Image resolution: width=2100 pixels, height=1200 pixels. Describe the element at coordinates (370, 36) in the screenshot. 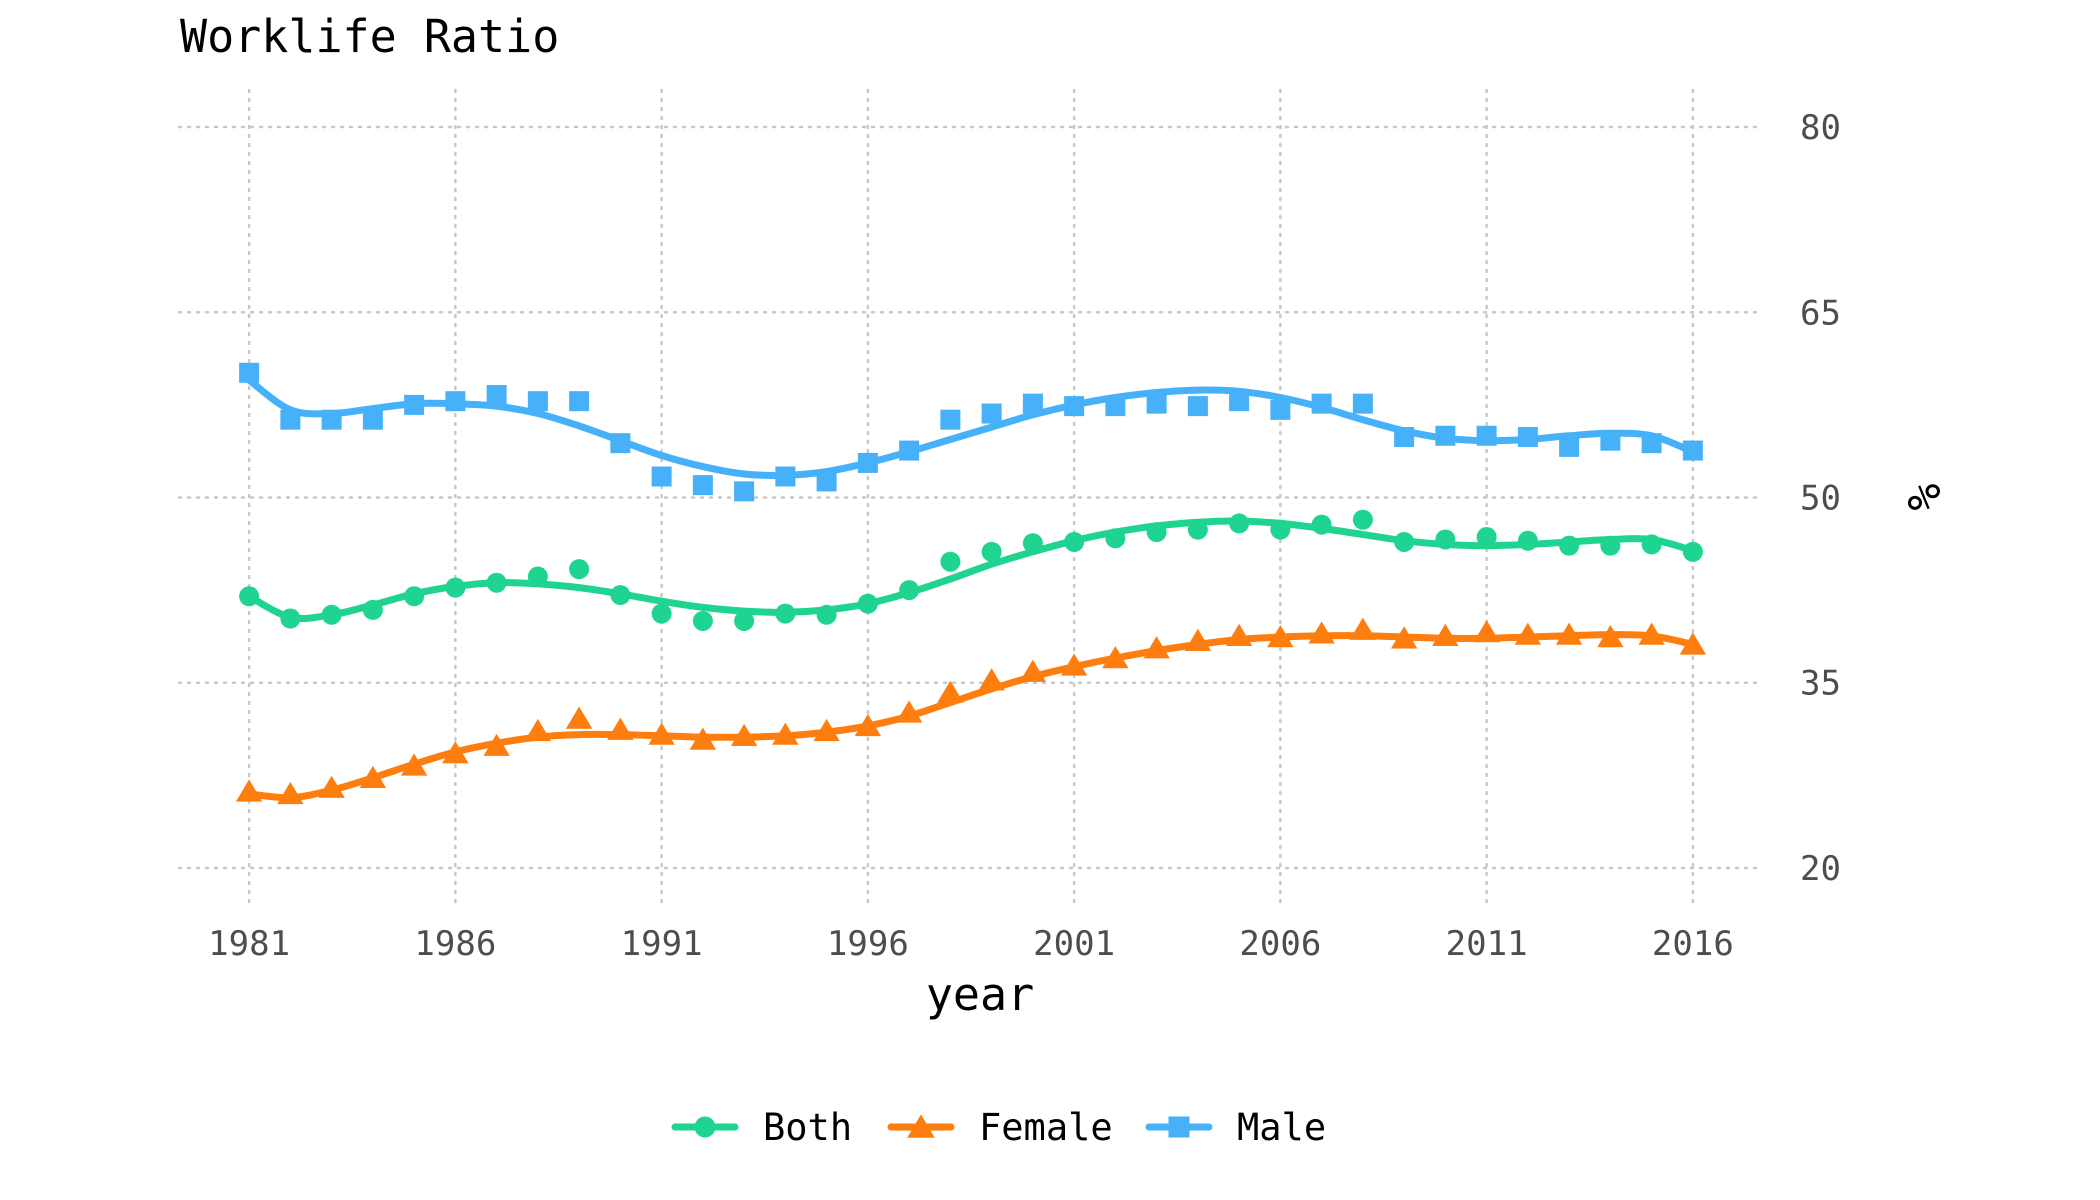

I see `chart-title: Worklife Ratio` at that location.